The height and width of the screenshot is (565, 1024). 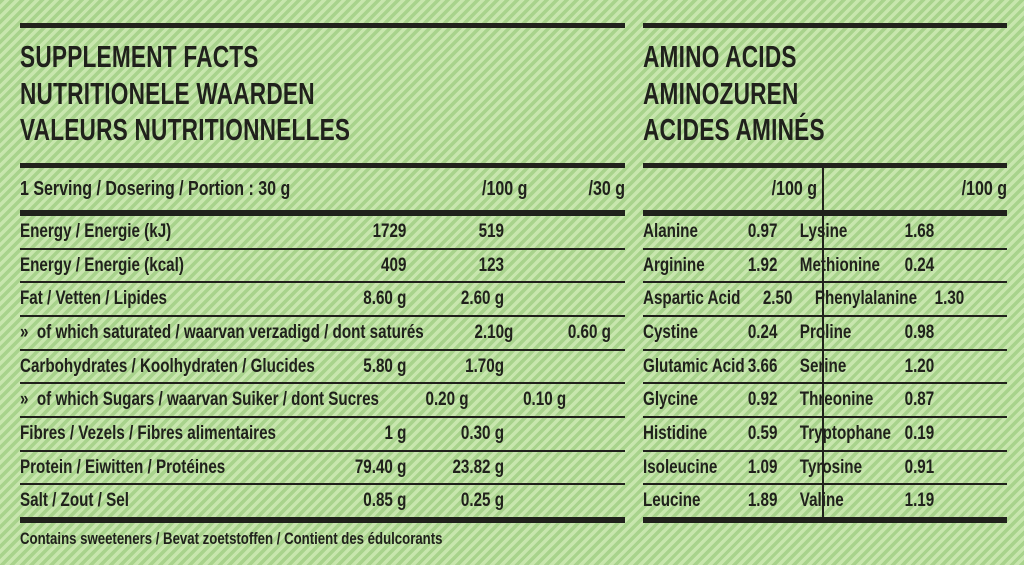 What do you see at coordinates (96, 231) in the screenshot?
I see `nutrient-label: Energy / Energie (kJ)` at bounding box center [96, 231].